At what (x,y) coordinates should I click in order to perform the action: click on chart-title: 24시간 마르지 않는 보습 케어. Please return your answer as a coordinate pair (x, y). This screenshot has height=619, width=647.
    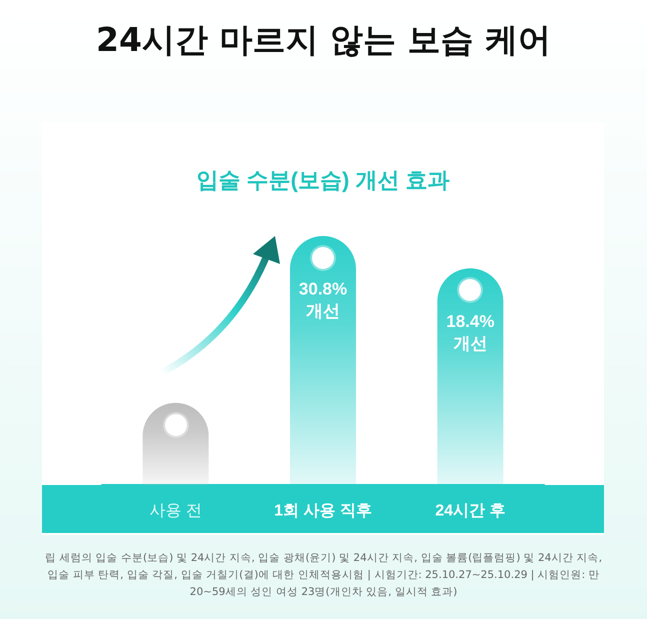
    Looking at the image, I should click on (323, 40).